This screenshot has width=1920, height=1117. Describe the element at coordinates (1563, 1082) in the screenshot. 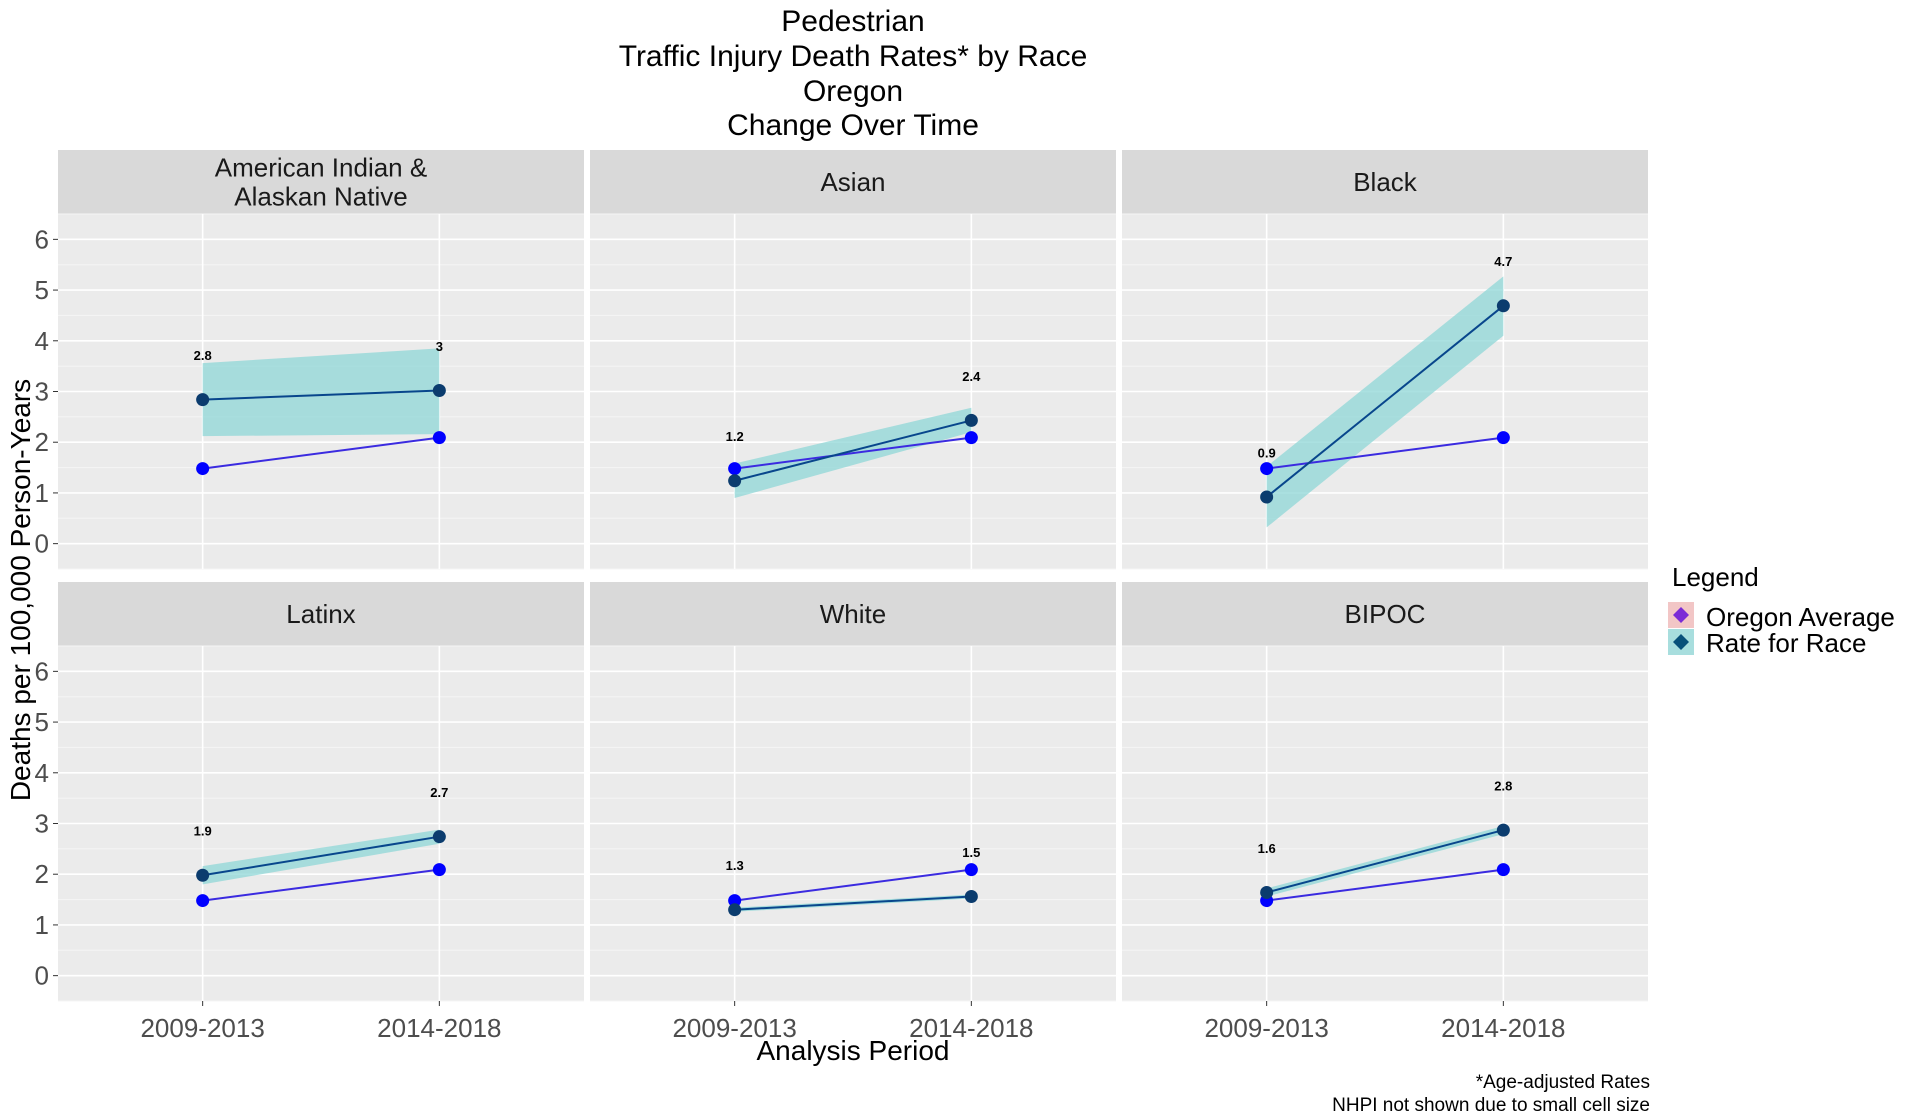

I see `caption-line-1: *Age-adjusted Rates` at that location.